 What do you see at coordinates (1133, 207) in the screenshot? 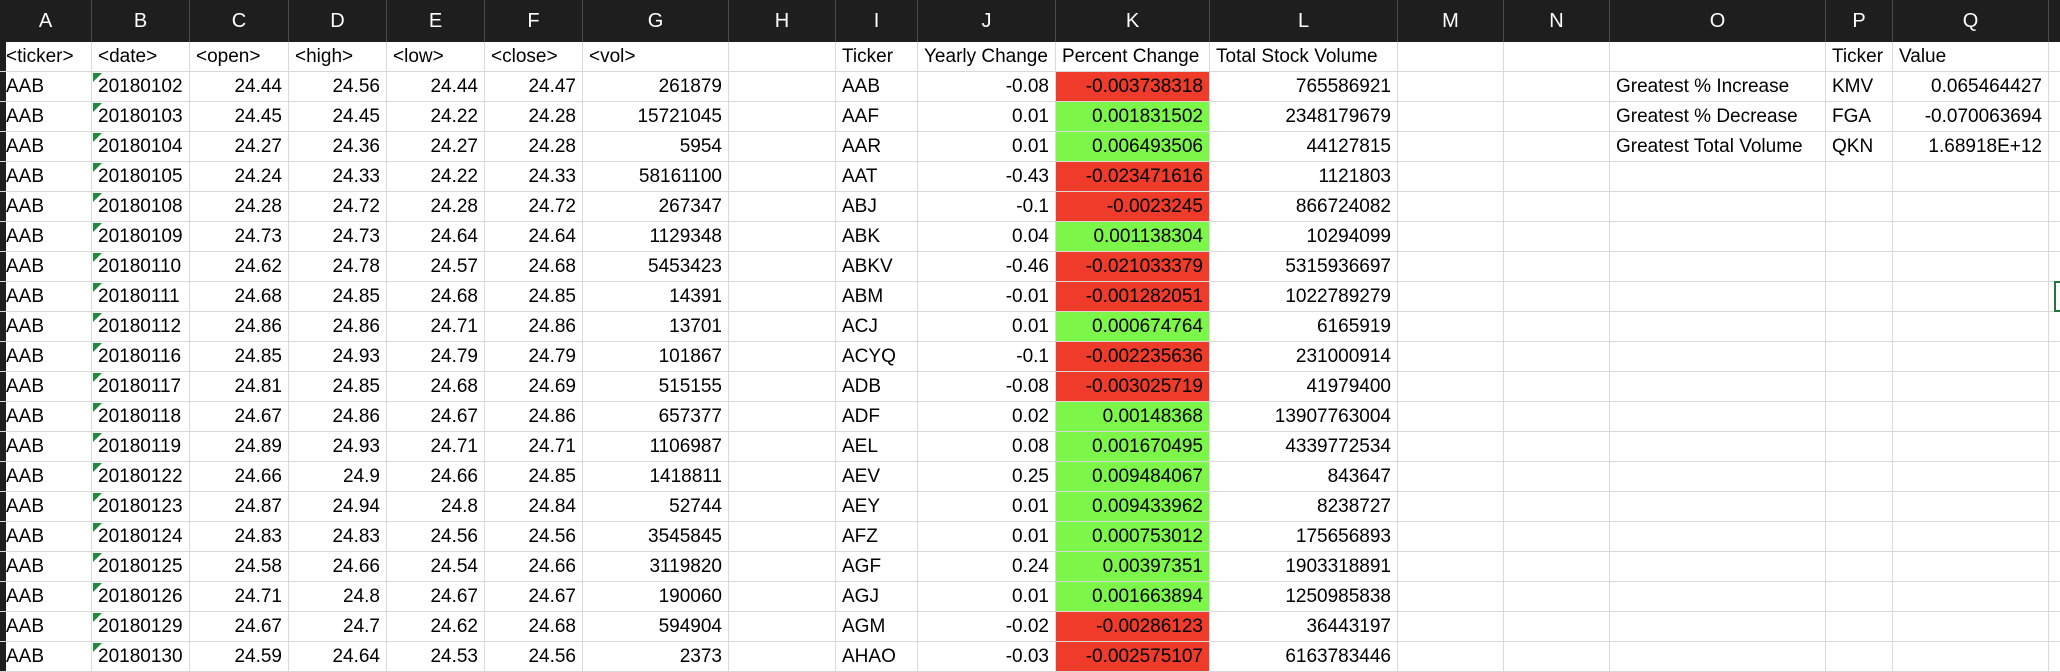
I see `cell-percent-change: -0.0023245` at bounding box center [1133, 207].